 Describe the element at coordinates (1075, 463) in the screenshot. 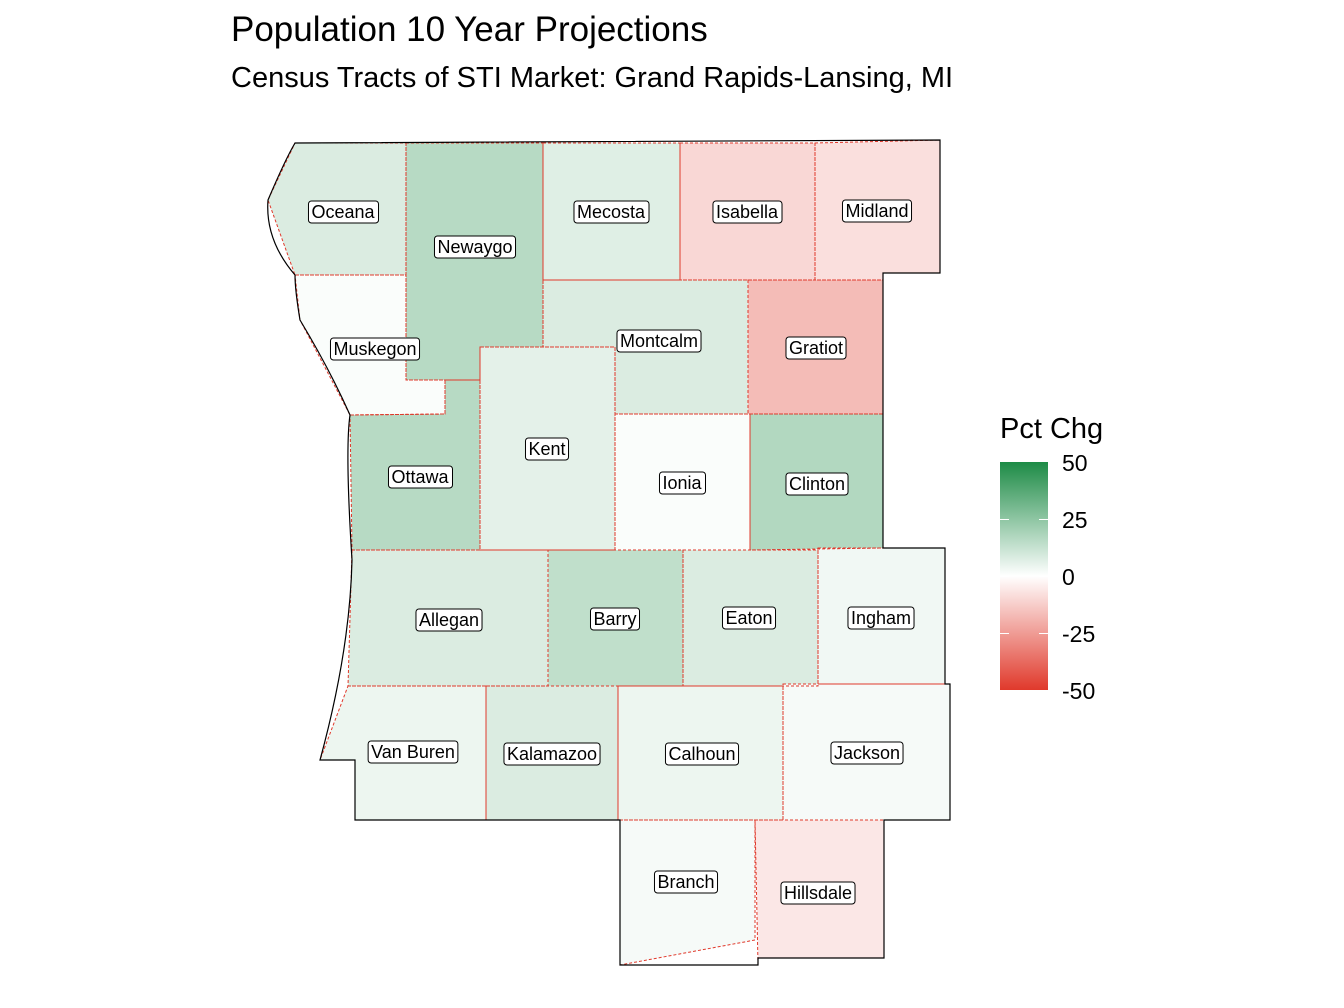

I see `legend-tick-label: 50` at that location.